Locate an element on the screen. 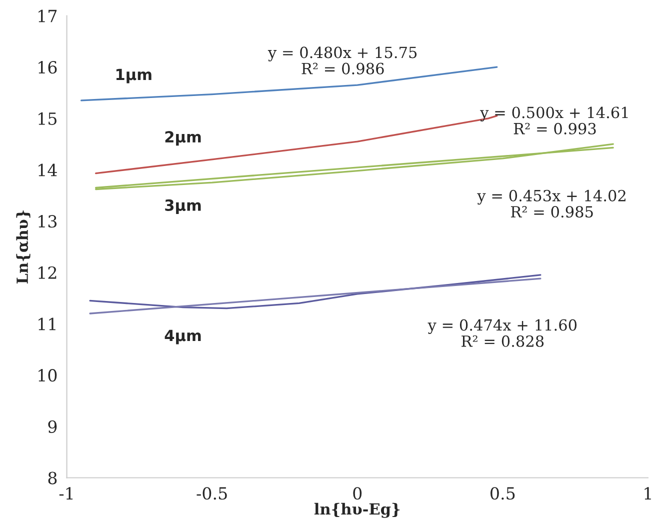 This screenshot has height=525, width=668. y-axis-title: Ln{αhυ} is located at coordinates (23, 247).